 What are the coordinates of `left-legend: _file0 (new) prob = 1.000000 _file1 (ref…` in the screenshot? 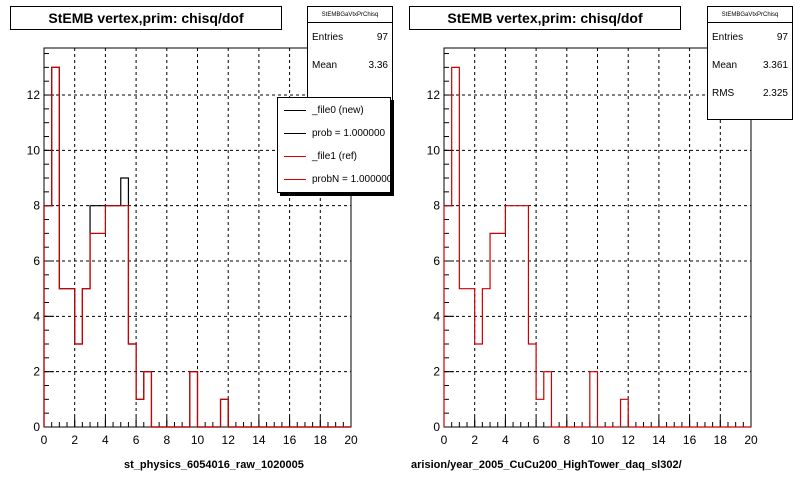 It's located at (334, 145).